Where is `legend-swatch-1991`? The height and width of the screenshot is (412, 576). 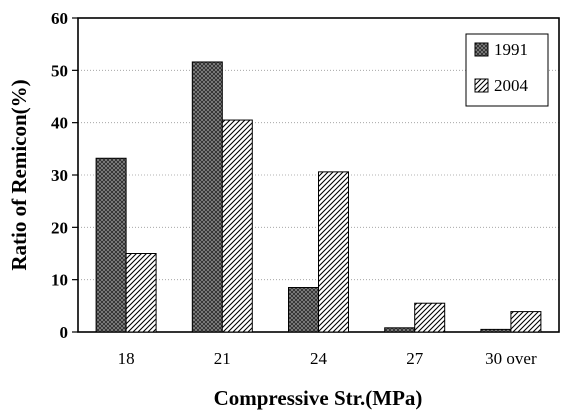
legend-swatch-1991 is located at coordinates (481, 49).